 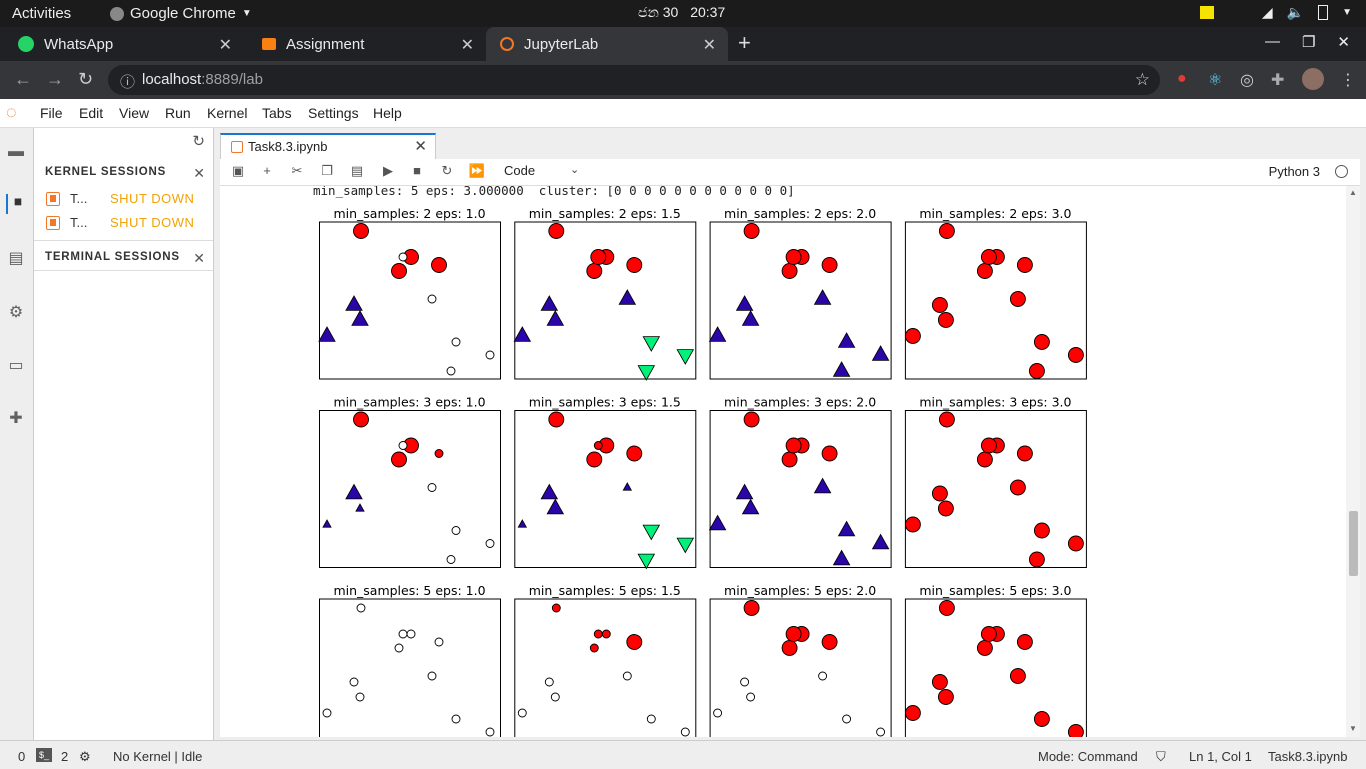 I want to click on extension-manager-icon: ✚, so click(x=16, y=418).